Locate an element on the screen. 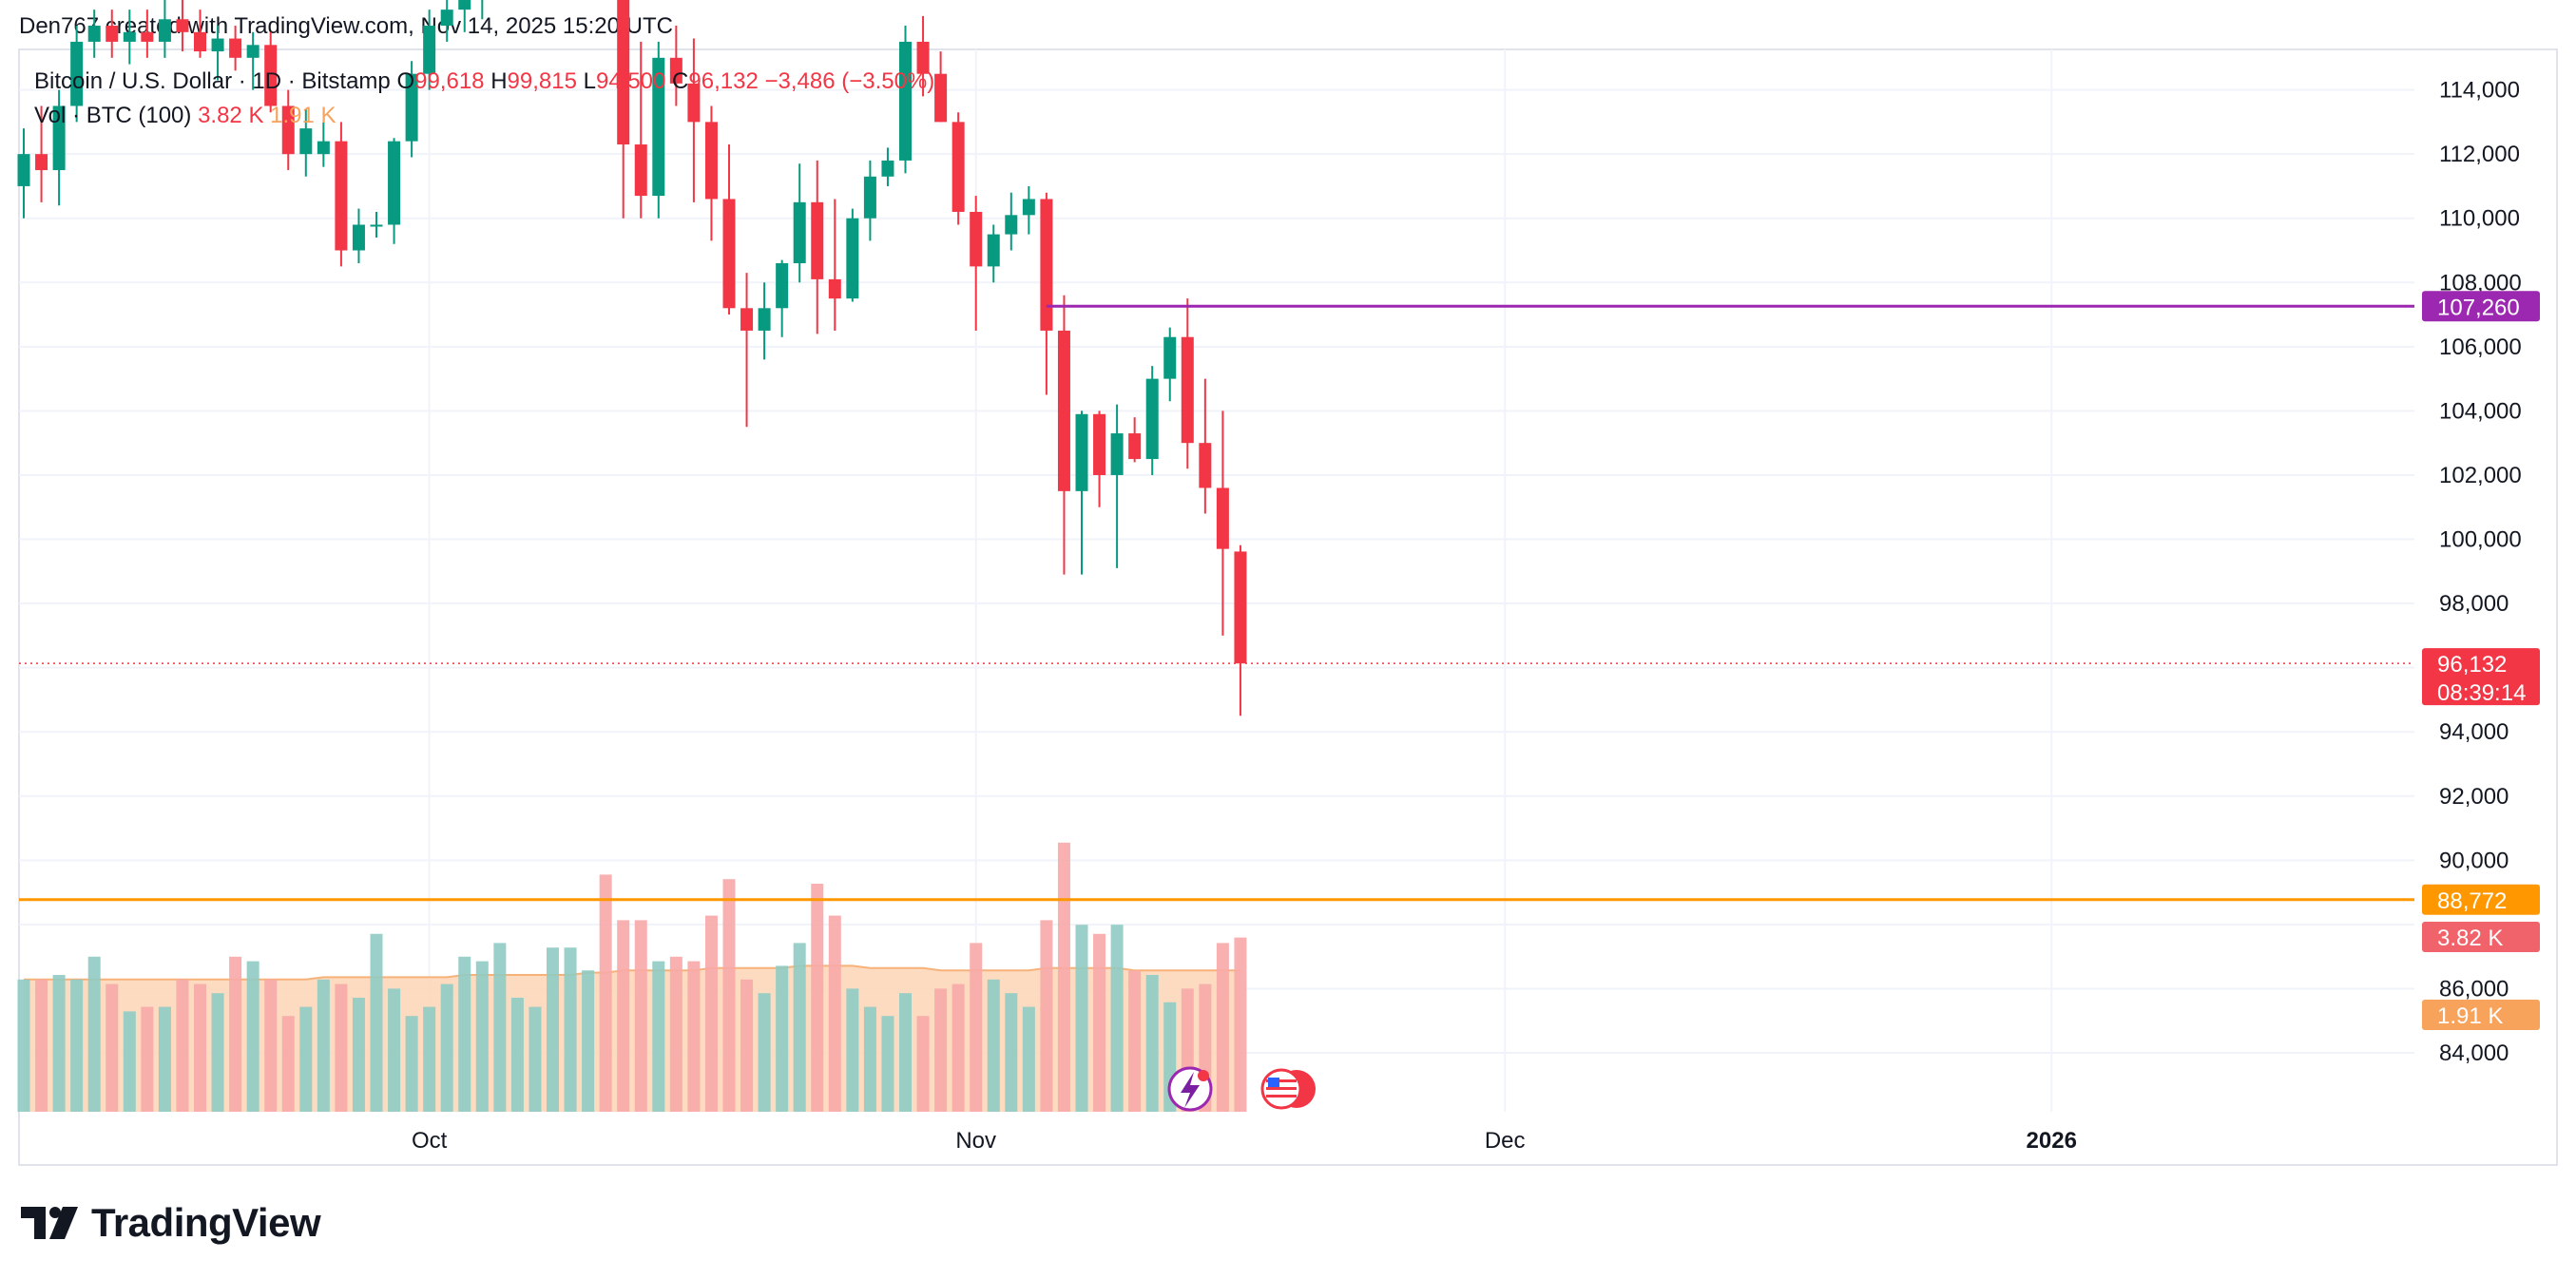  last-price-badge-box is located at coordinates (2481, 677).